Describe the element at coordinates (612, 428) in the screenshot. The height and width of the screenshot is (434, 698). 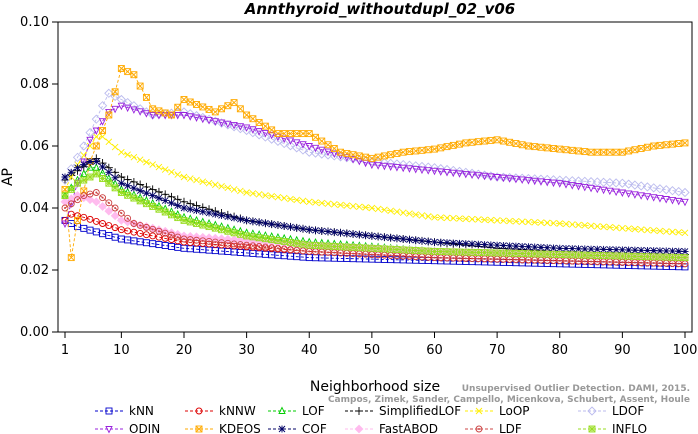
I see `legend-item-INFLO: INFLO` at that location.